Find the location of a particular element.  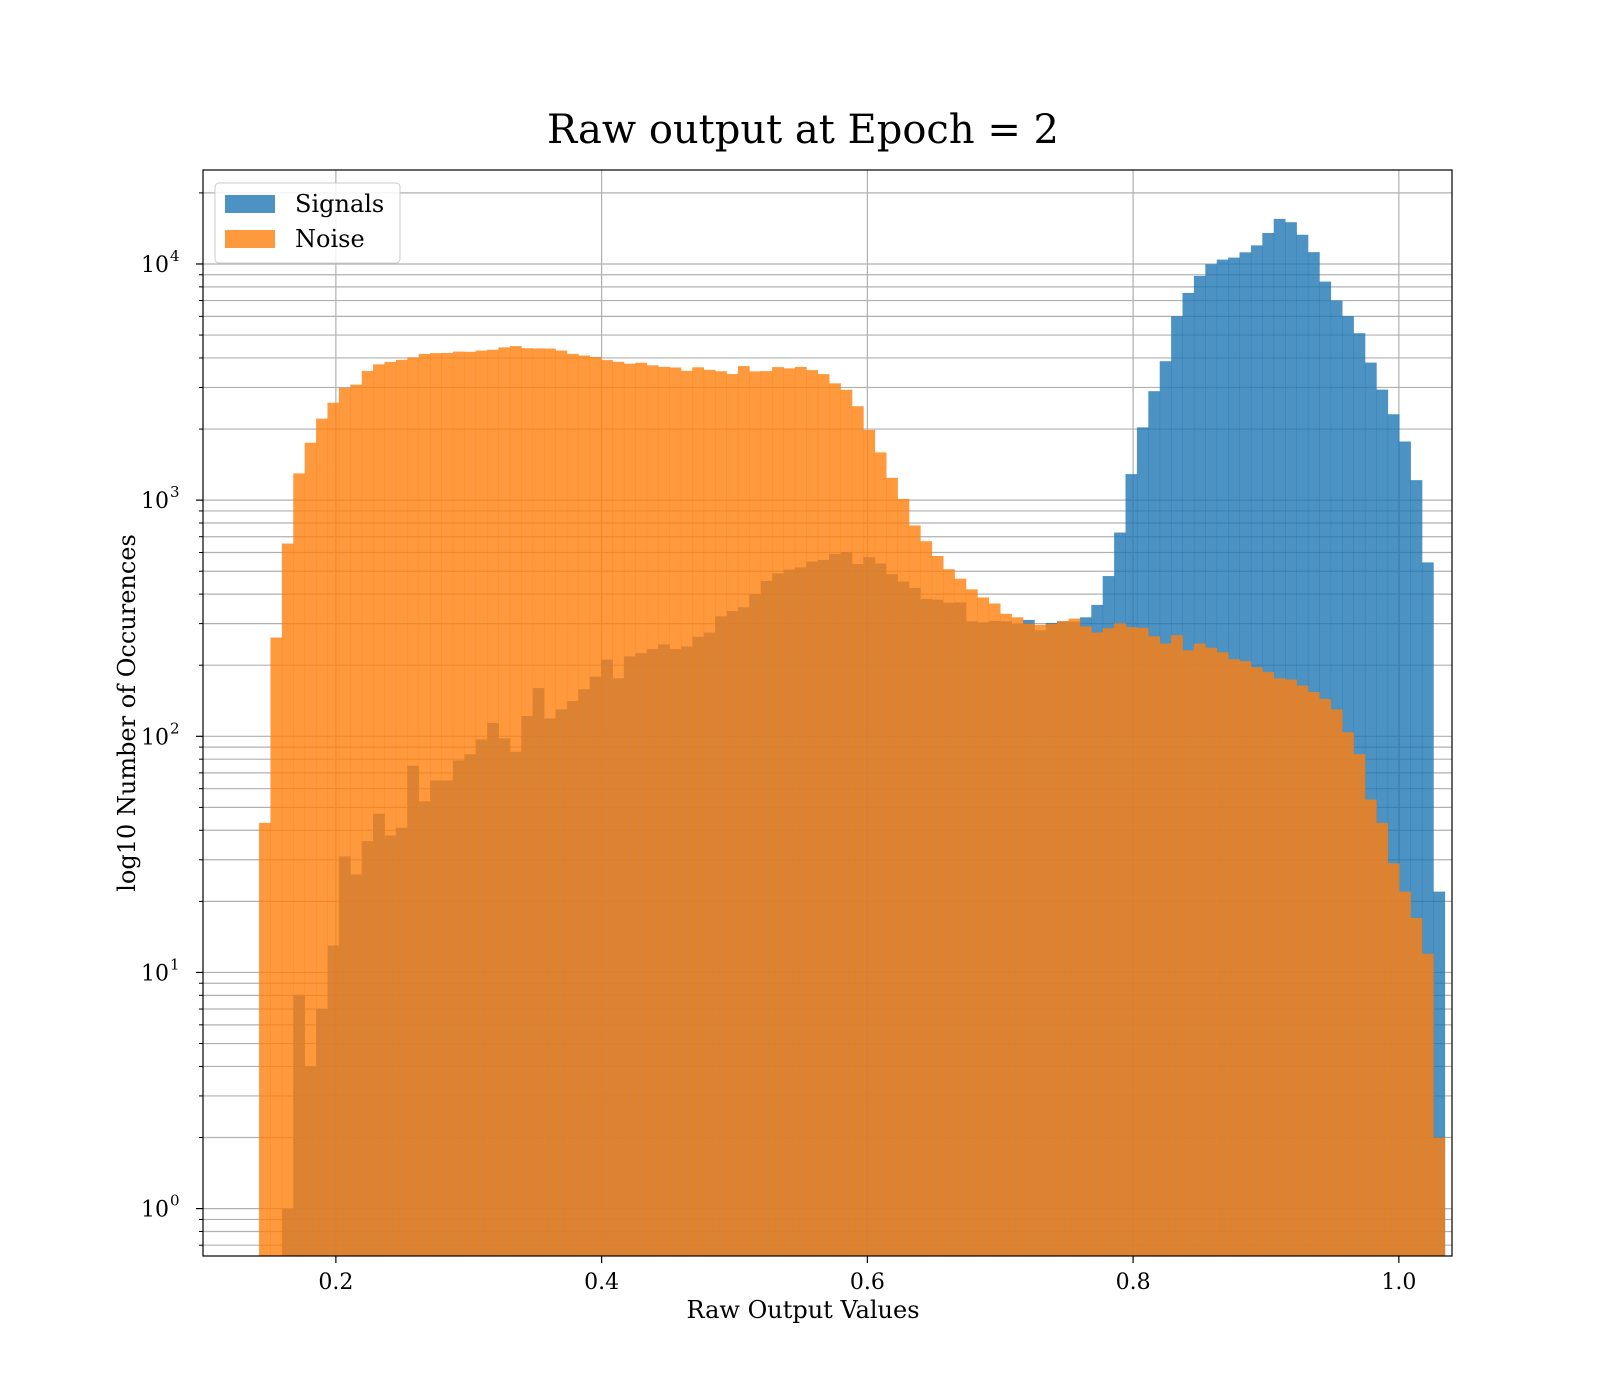

legend-swatch-noise is located at coordinates (250, 239).